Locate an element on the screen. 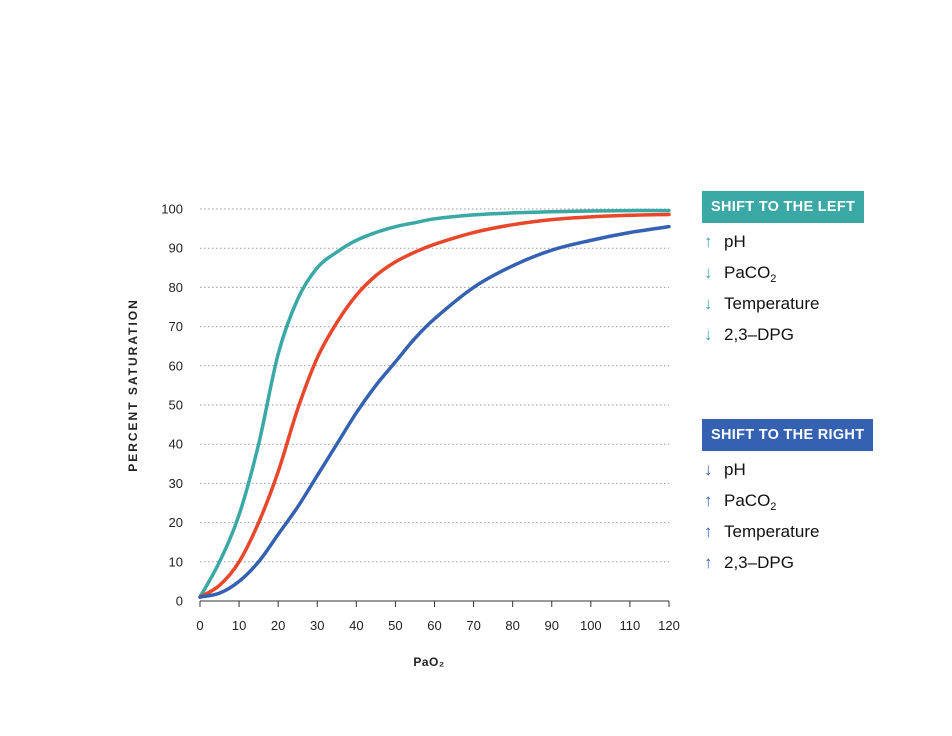 This screenshot has width=952, height=736. legend-right-items: ↓ pH ↑ PaCO2 ↑ Temperature ↑ 2,3–DPG is located at coordinates (827, 516).